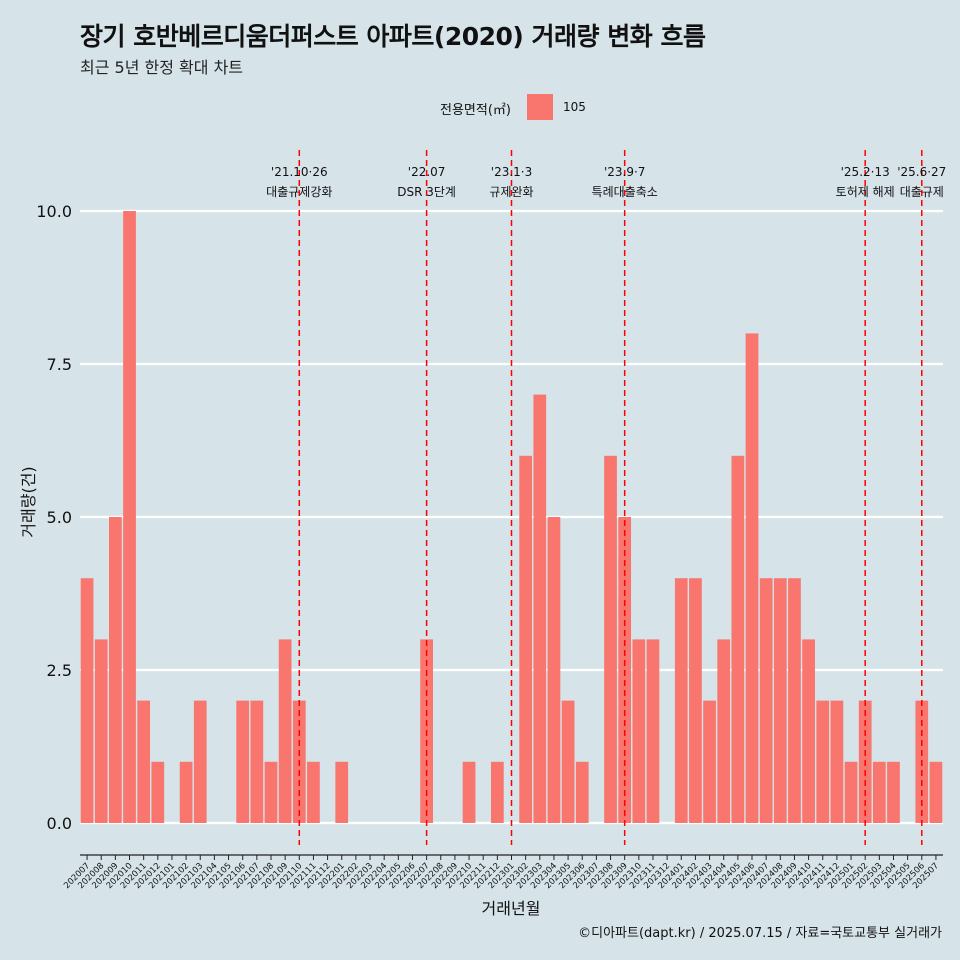 This screenshot has height=960, width=960. What do you see at coordinates (426, 192) in the screenshot?
I see `event-label: DSR 3단계` at bounding box center [426, 192].